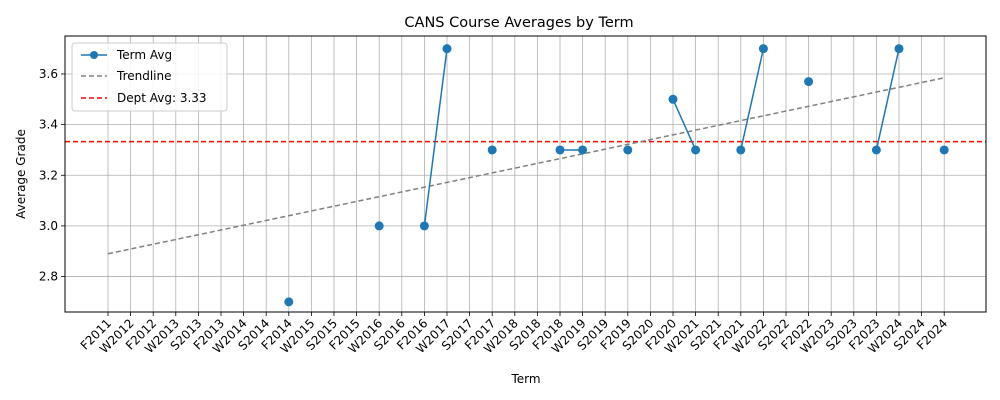 This screenshot has height=400, width=1000. I want to click on data-point-f2021, so click(741, 150).